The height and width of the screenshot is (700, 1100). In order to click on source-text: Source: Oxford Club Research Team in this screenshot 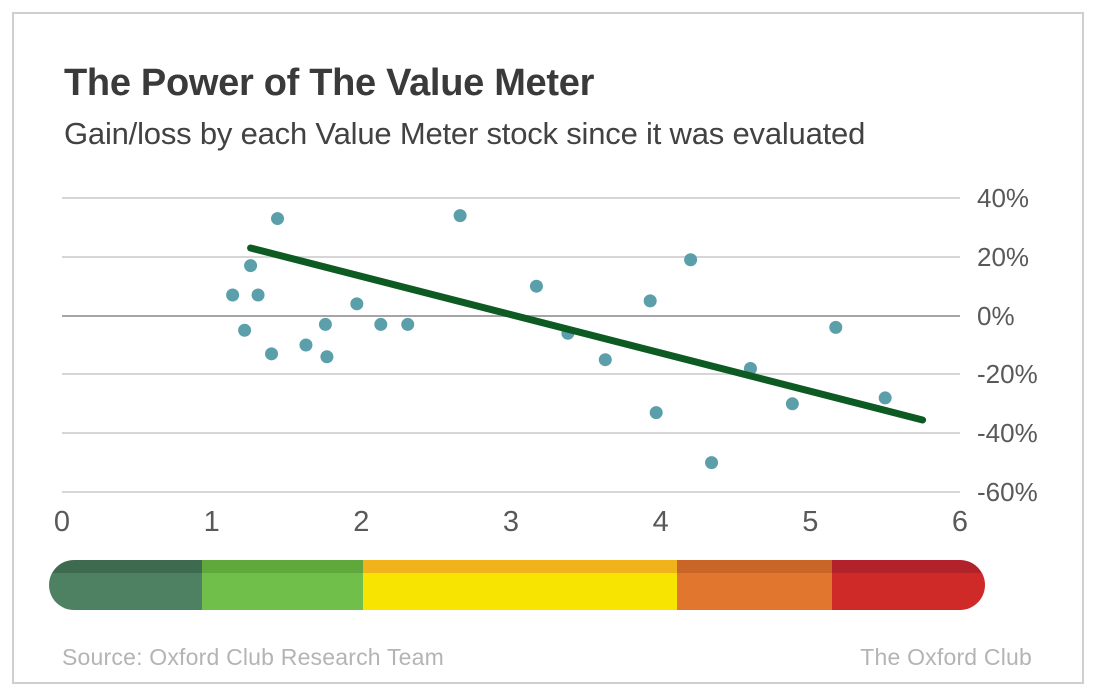, I will do `click(253, 657)`.